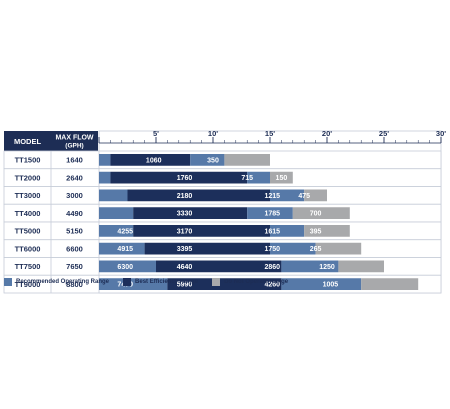 The width and height of the screenshot is (450, 409). Describe the element at coordinates (185, 249) in the screenshot. I see `data-label: 3395` at that location.